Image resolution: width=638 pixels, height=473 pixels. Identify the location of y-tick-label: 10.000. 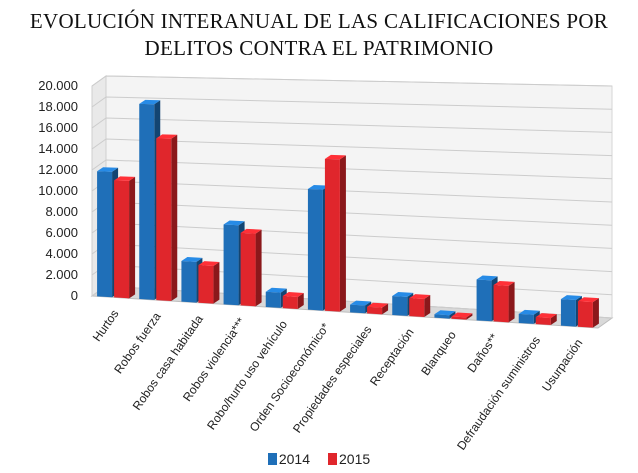
(58, 190).